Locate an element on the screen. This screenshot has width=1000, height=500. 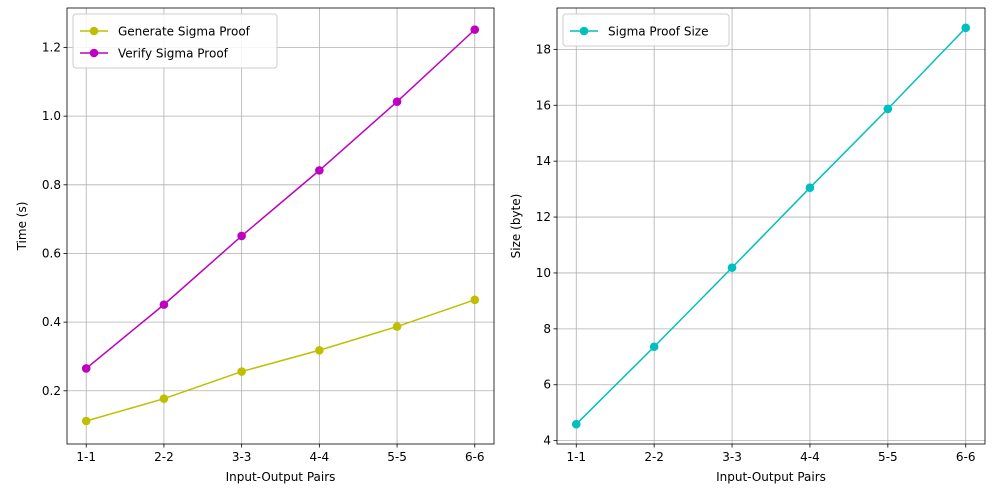
legend-label: Sigma Proof Size is located at coordinates (658, 32).